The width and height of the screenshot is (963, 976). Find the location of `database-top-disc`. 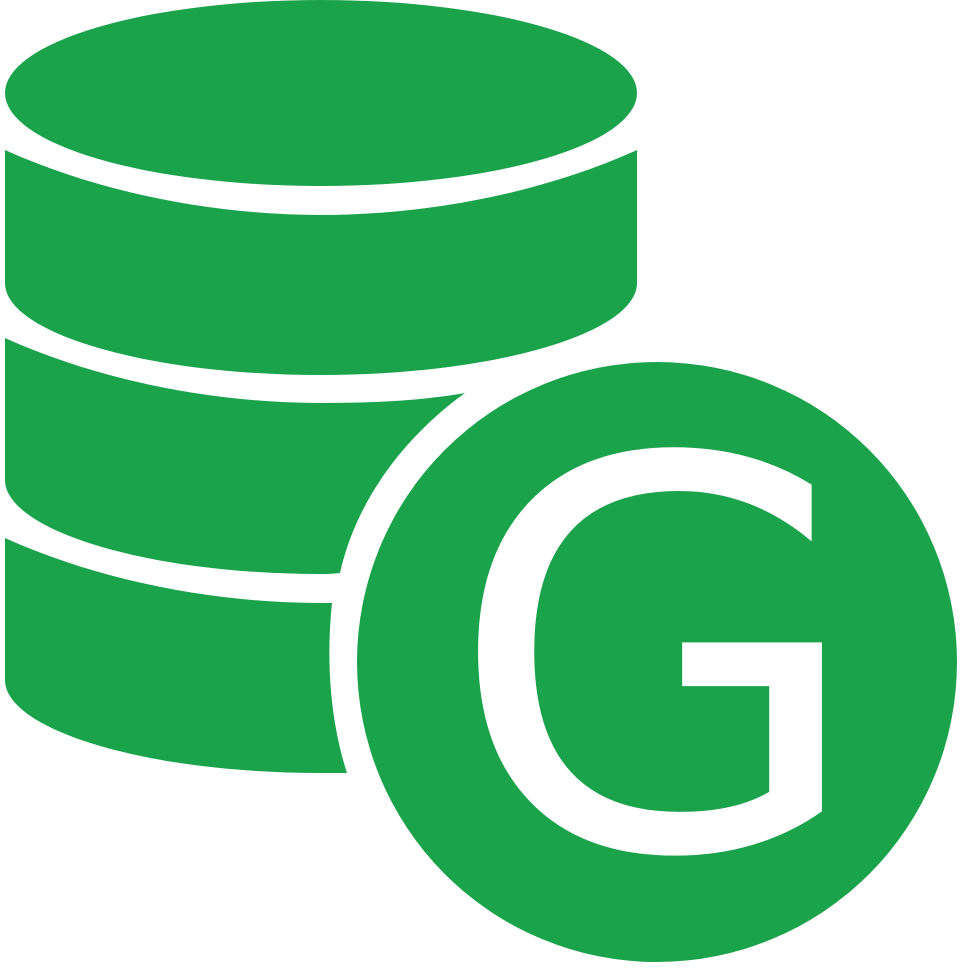

database-top-disc is located at coordinates (321, 93).